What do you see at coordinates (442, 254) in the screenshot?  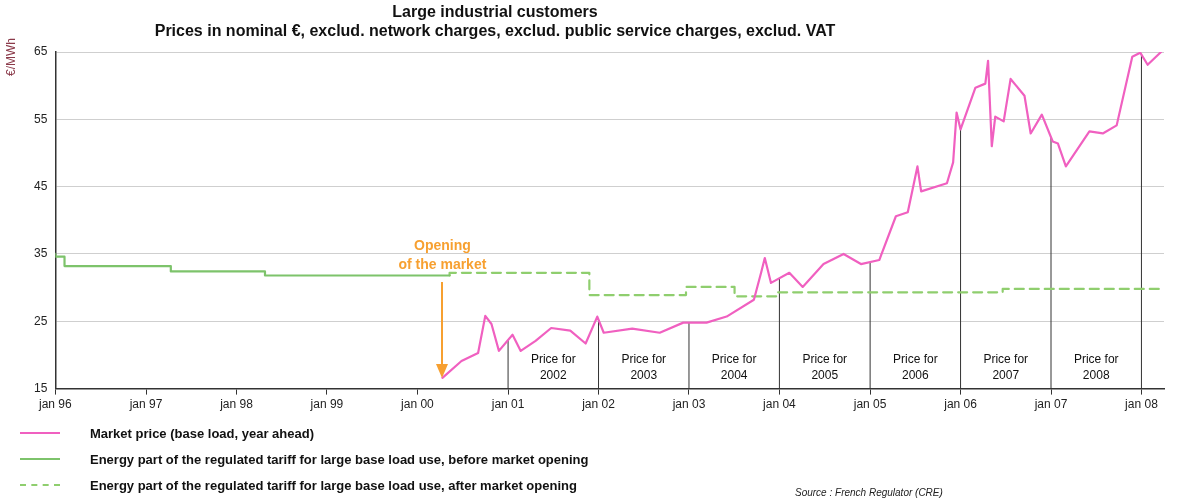 I see `annotation: Opening of the market` at bounding box center [442, 254].